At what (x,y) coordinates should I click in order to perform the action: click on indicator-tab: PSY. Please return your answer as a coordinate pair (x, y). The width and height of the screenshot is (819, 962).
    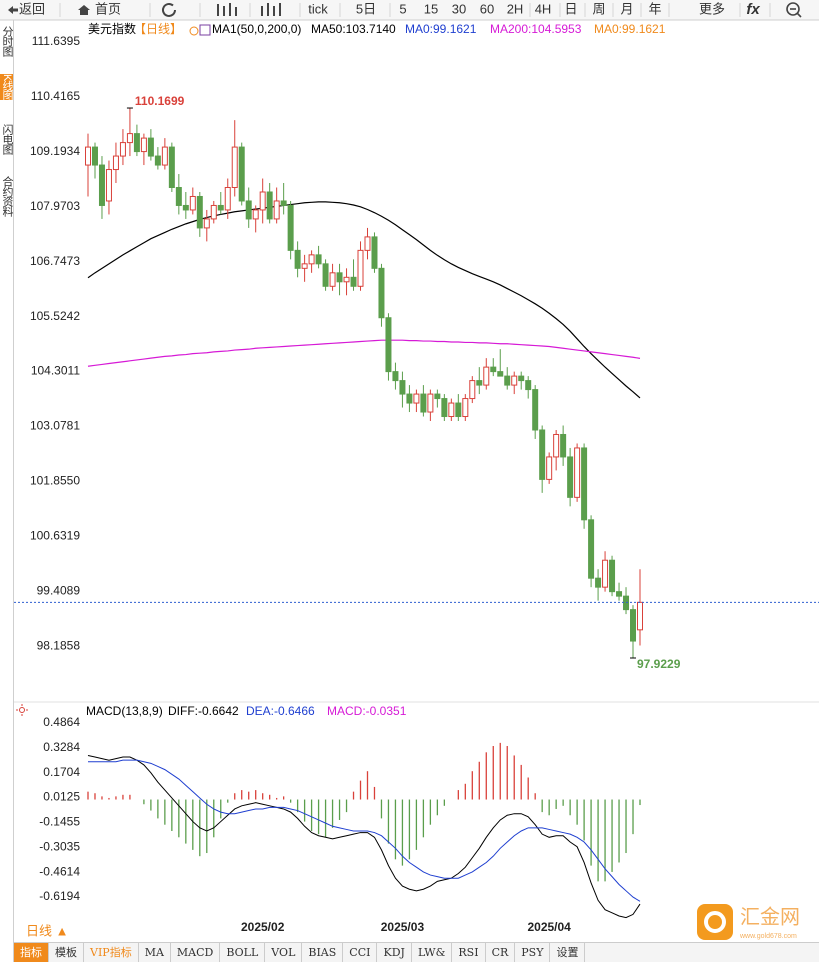
    Looking at the image, I should click on (533, 952).